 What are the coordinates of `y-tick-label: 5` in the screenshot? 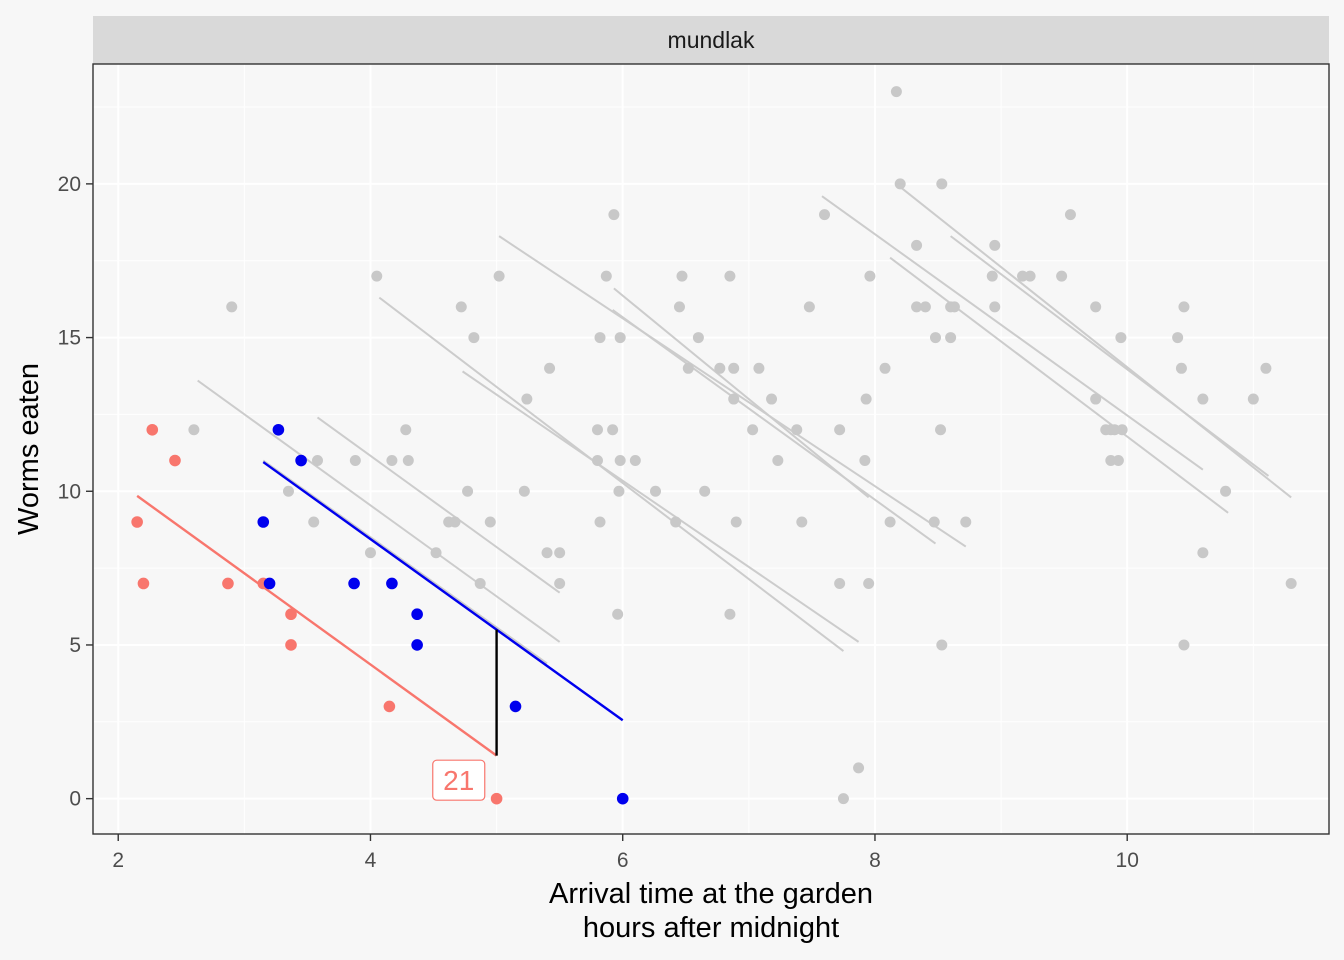 It's located at (75, 645).